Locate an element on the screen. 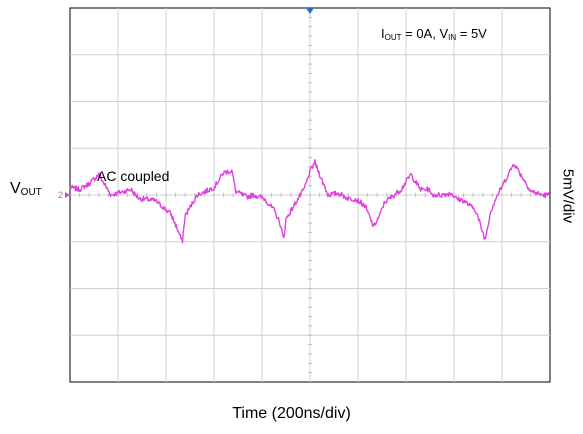 This screenshot has height=434, width=583. y-axis-label: 5mV/div is located at coordinates (568, 196).